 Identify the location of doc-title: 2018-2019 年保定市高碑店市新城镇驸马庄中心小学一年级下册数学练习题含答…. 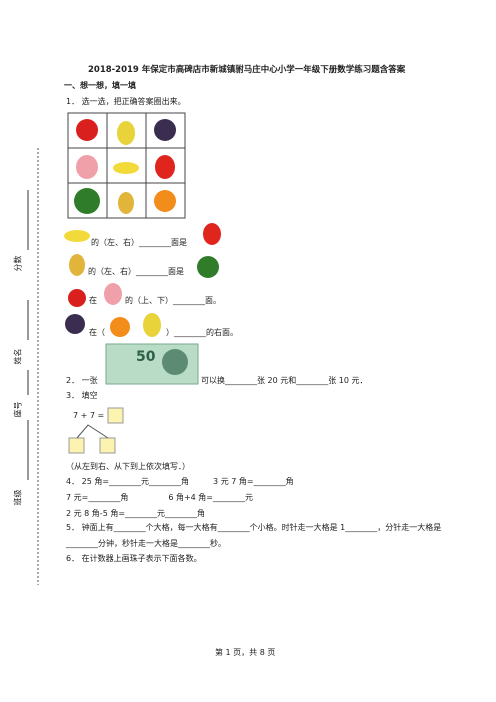
(247, 70).